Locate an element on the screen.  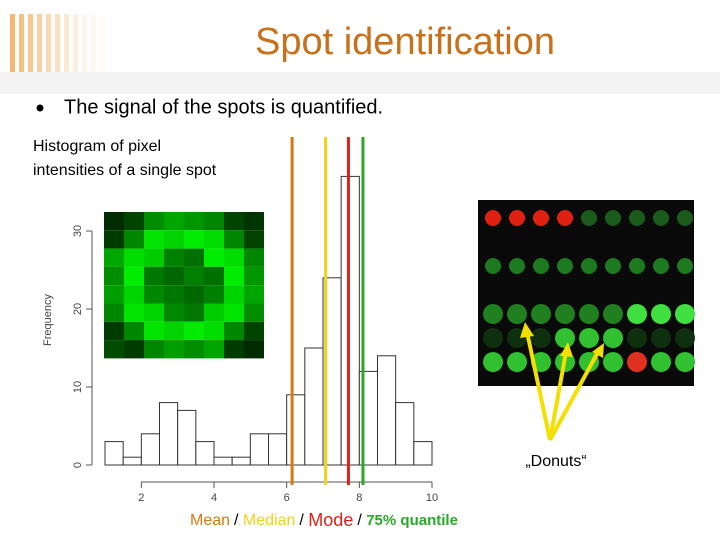
marker-label: Median is located at coordinates (269, 520).